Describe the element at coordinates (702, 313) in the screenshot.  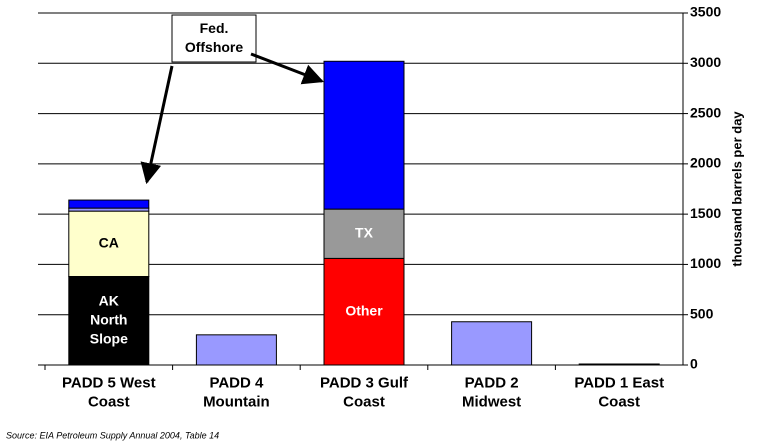
I see `y-tick-label: 500` at that location.